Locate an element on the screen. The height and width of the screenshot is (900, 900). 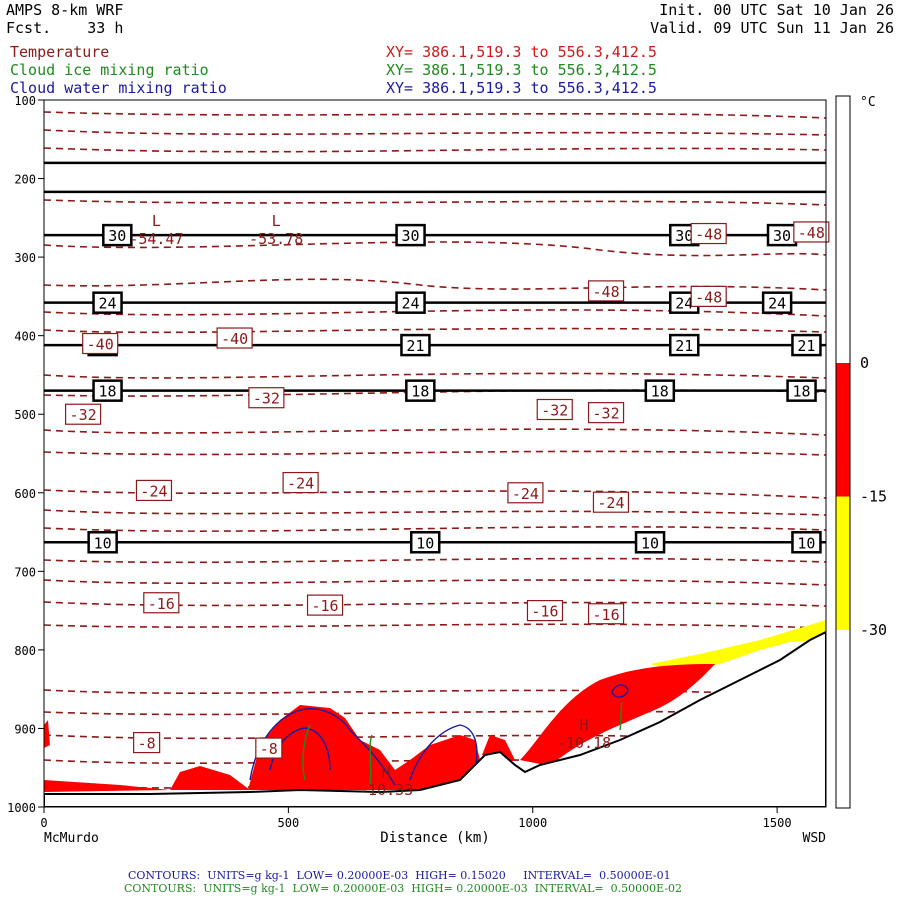
y-tick-label: 900 is located at coordinates (25, 729).